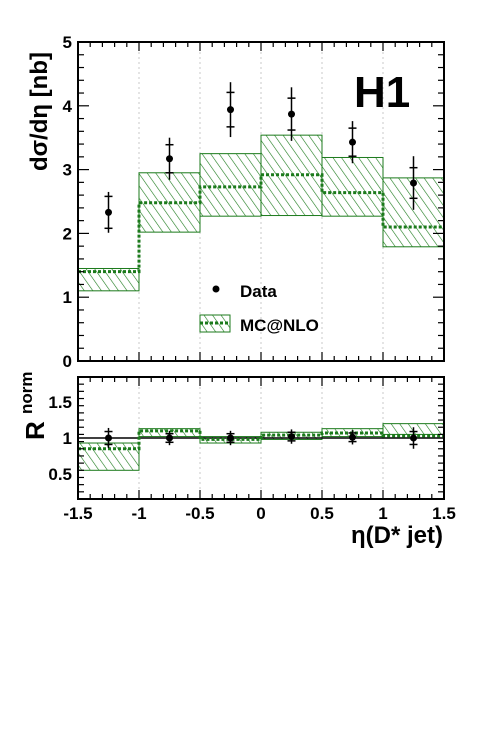 This screenshot has width=477, height=737. Describe the element at coordinates (382, 513) in the screenshot. I see `x-tick-label: 1` at that location.